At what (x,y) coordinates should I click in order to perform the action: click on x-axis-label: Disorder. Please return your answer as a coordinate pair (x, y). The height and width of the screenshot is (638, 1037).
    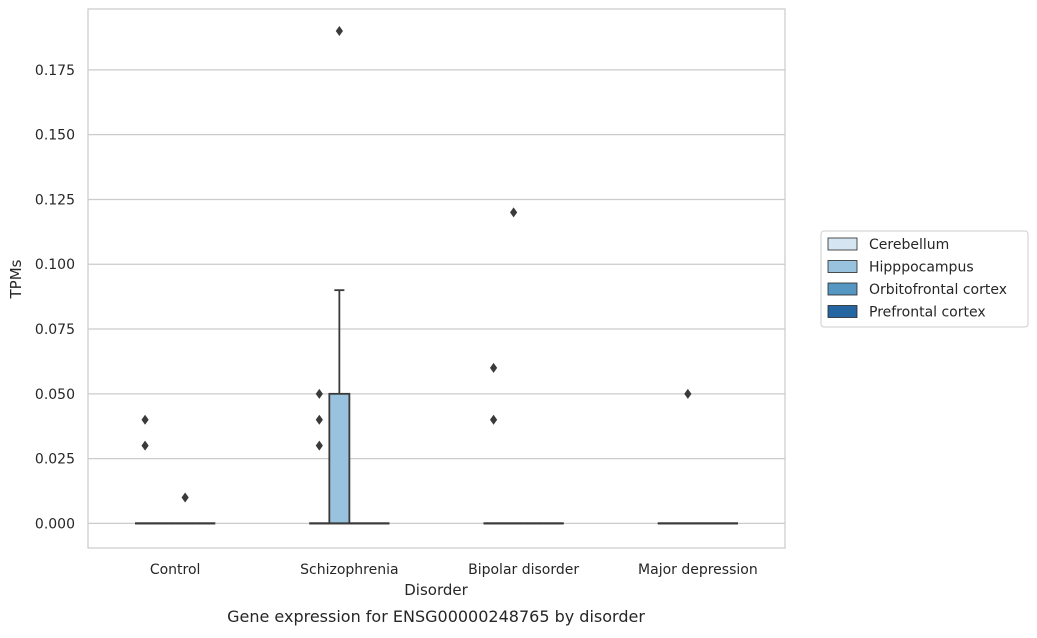
    Looking at the image, I should click on (436, 590).